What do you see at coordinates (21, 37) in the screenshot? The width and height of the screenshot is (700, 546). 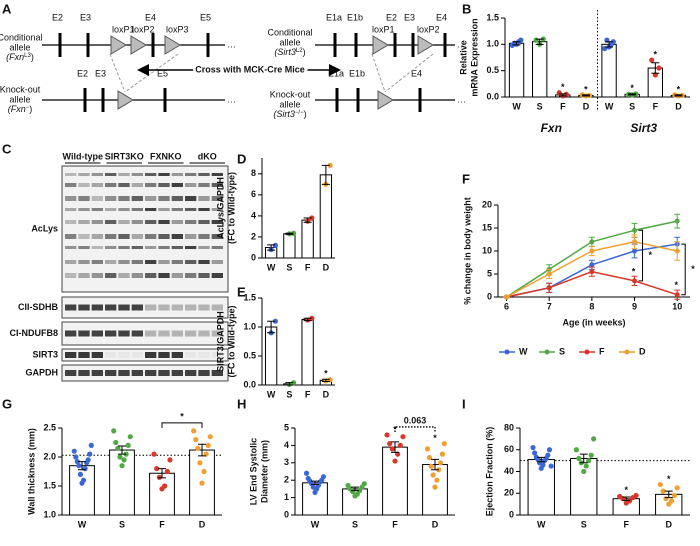 I see `label: Conditional` at bounding box center [21, 37].